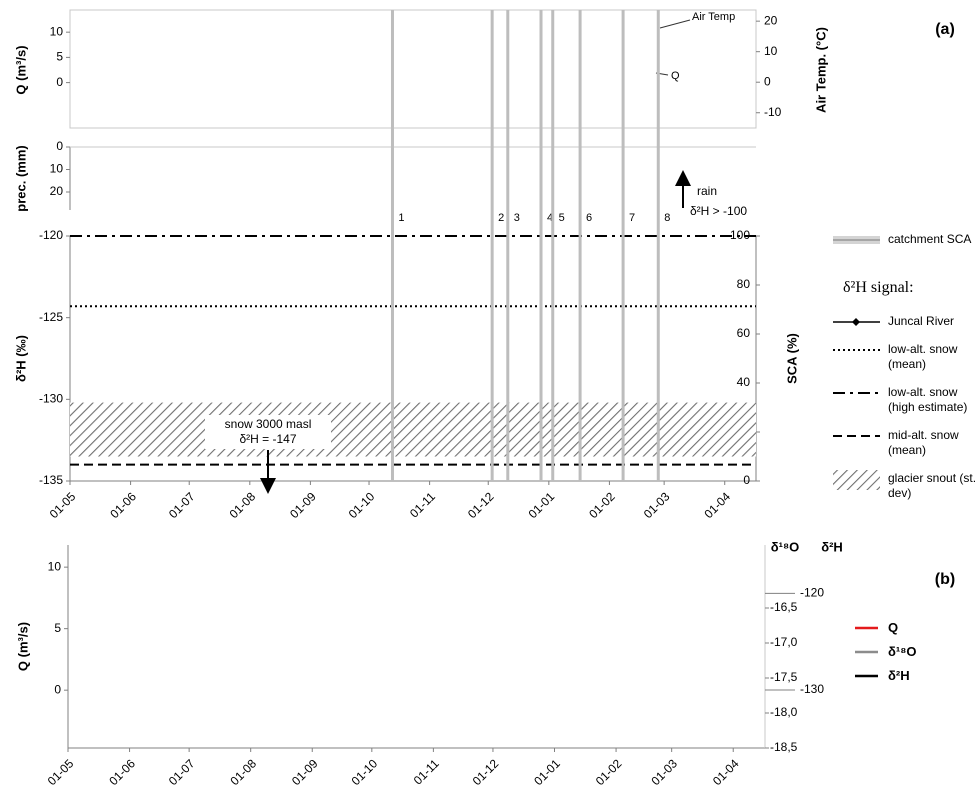 This screenshot has width=976, height=804. What do you see at coordinates (707, 191) in the screenshot?
I see `annotation: rain` at bounding box center [707, 191].